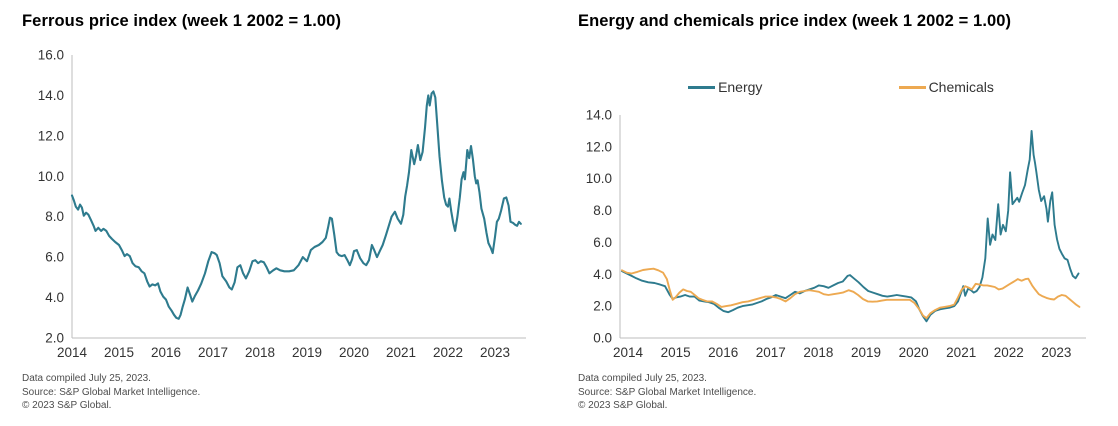  I want to click on series-line-chemicals, so click(851, 293).